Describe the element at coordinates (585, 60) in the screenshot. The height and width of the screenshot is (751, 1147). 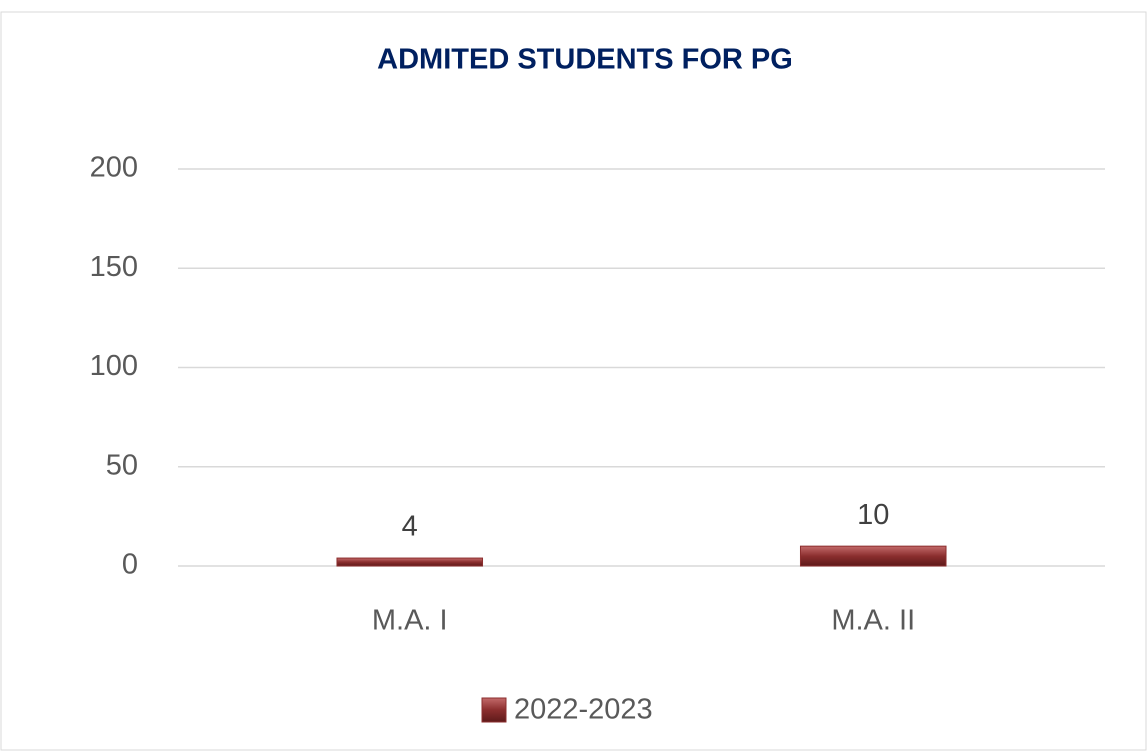
I see `chart-title: ADMITED STUDENTS FOR PG` at that location.